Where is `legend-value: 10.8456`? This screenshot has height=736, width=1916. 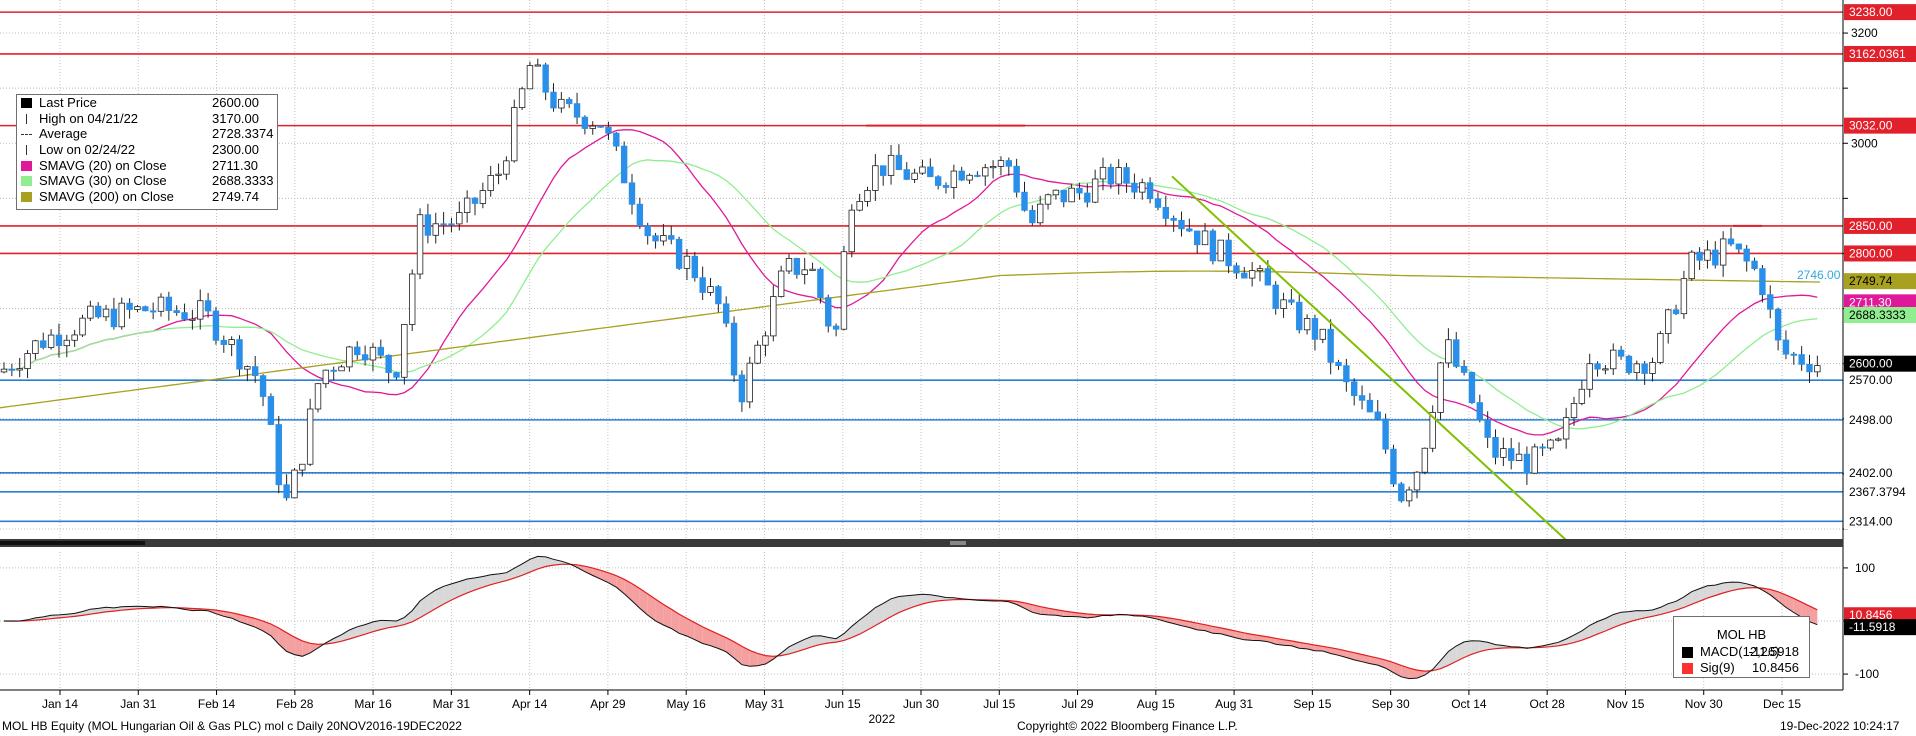 legend-value: 10.8456 is located at coordinates (1775, 667).